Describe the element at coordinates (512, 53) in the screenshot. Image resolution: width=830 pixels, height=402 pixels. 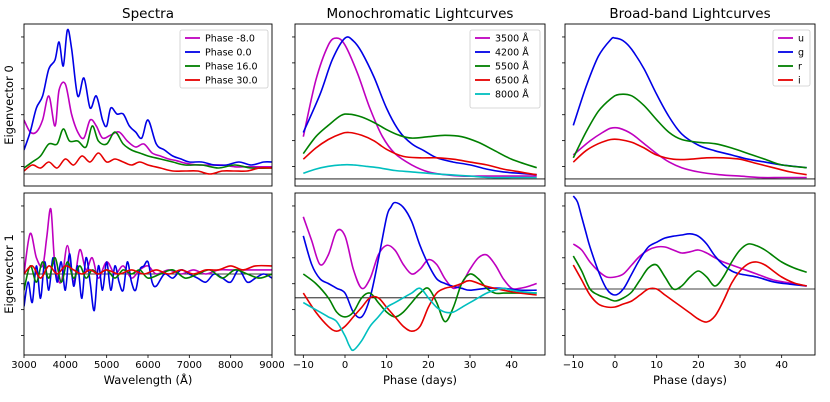
I see `legend-label: 4200 Å` at that location.